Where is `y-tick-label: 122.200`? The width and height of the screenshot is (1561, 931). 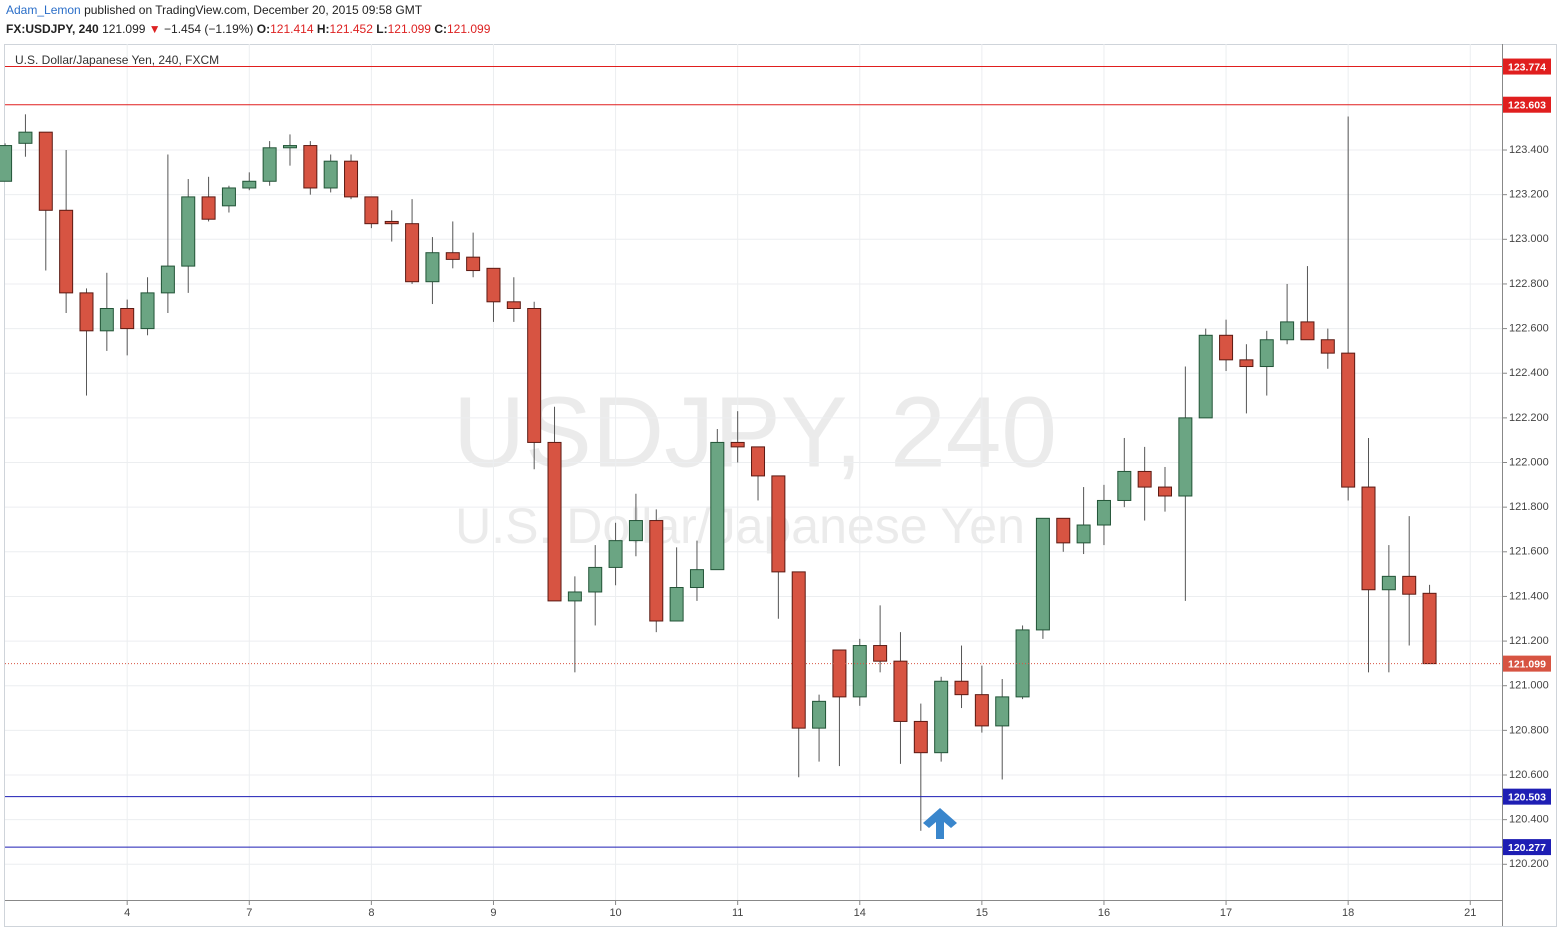
y-tick-label: 122.200 is located at coordinates (1529, 418).